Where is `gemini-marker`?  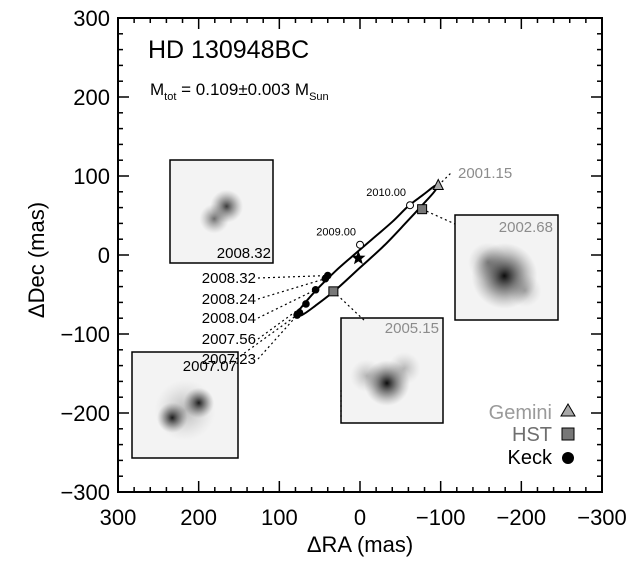 gemini-marker is located at coordinates (438, 184).